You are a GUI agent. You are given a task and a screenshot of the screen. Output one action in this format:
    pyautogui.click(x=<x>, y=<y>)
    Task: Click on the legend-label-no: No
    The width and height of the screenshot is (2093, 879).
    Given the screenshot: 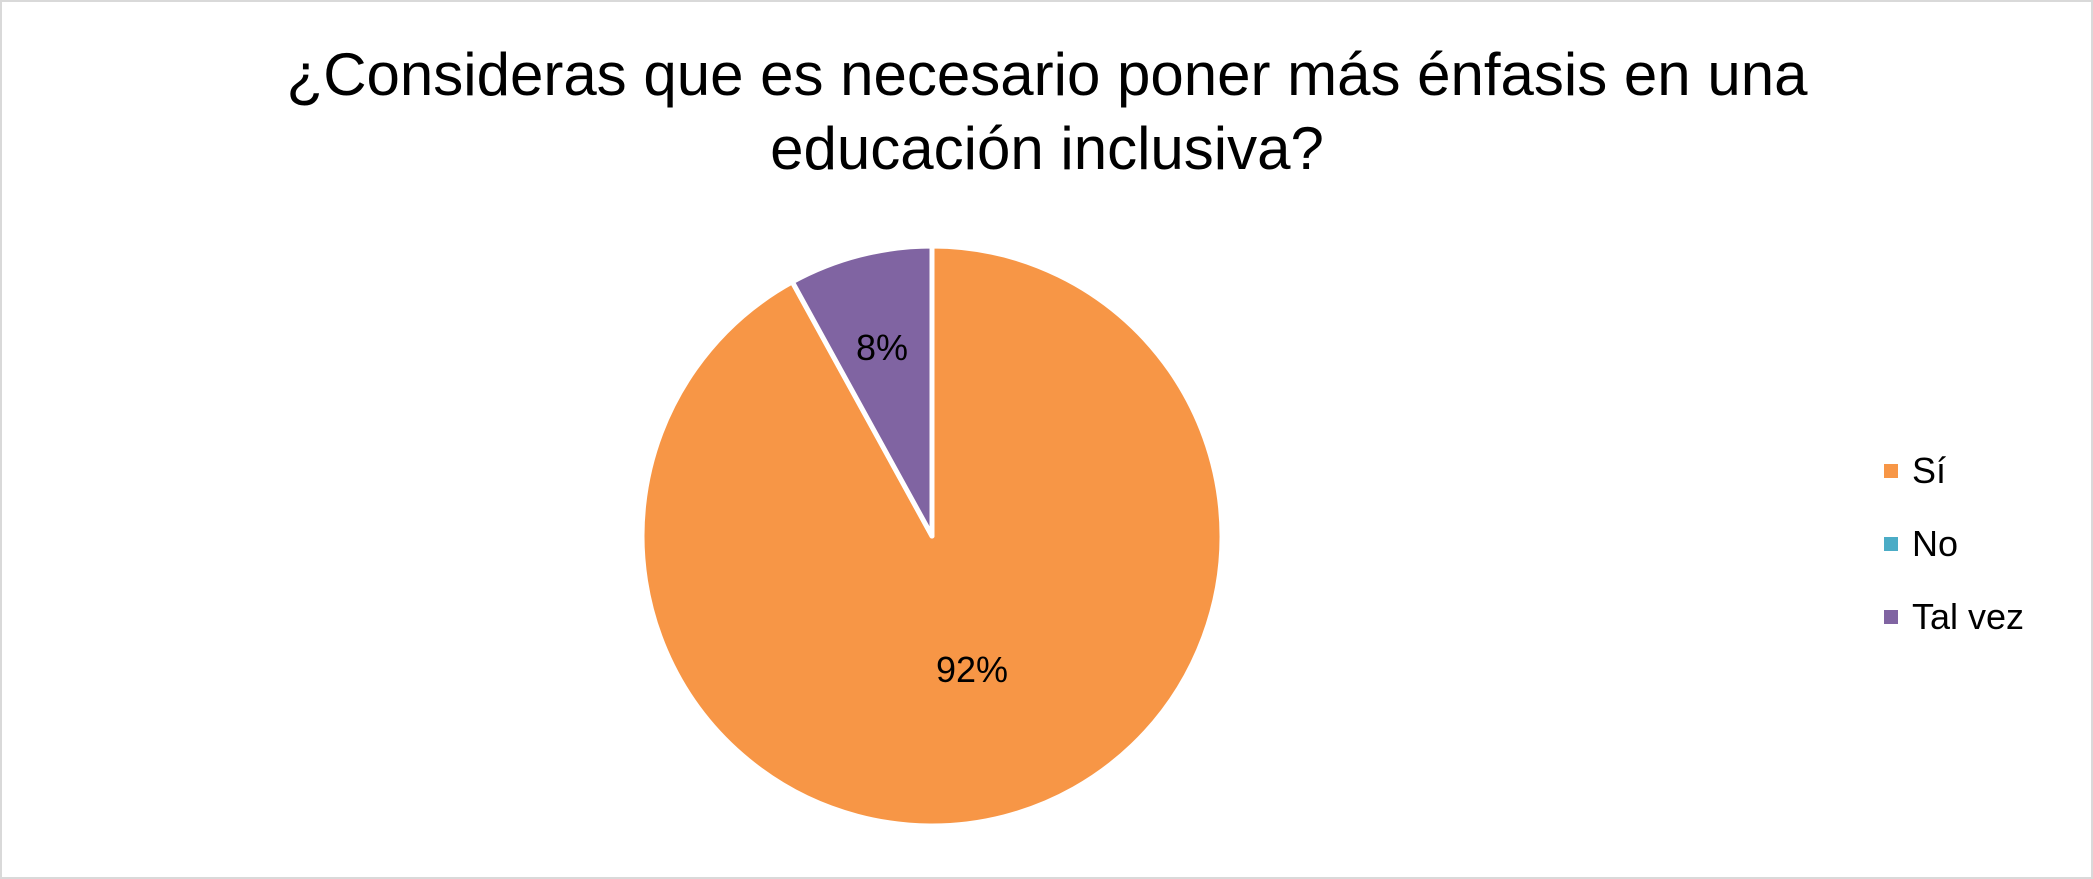 What is the action you would take?
    pyautogui.click(x=1935, y=543)
    